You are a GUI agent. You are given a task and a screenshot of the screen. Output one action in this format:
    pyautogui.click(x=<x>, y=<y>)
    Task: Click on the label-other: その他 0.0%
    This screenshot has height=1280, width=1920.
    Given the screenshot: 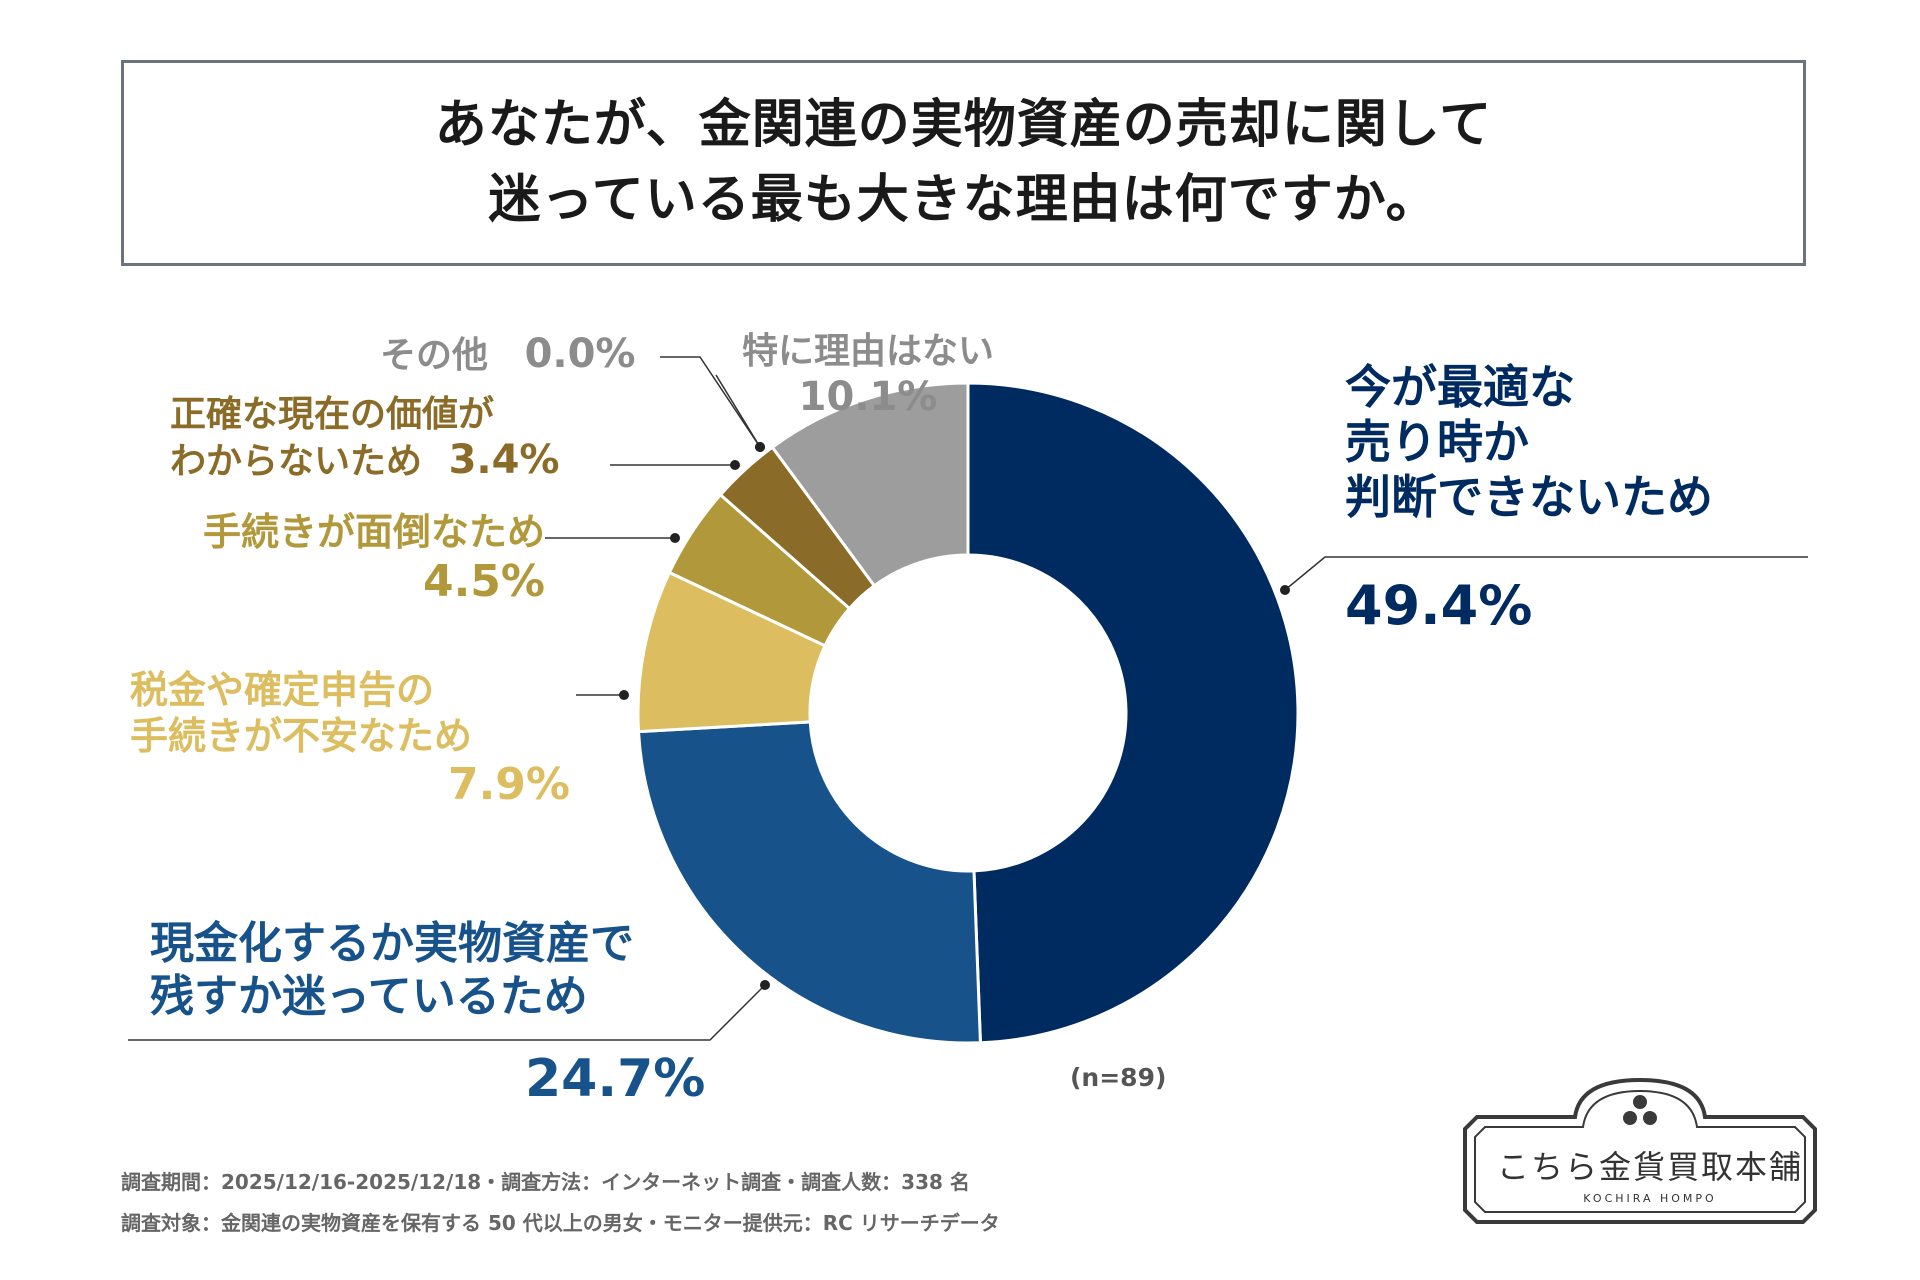 What is the action you would take?
    pyautogui.click(x=508, y=354)
    